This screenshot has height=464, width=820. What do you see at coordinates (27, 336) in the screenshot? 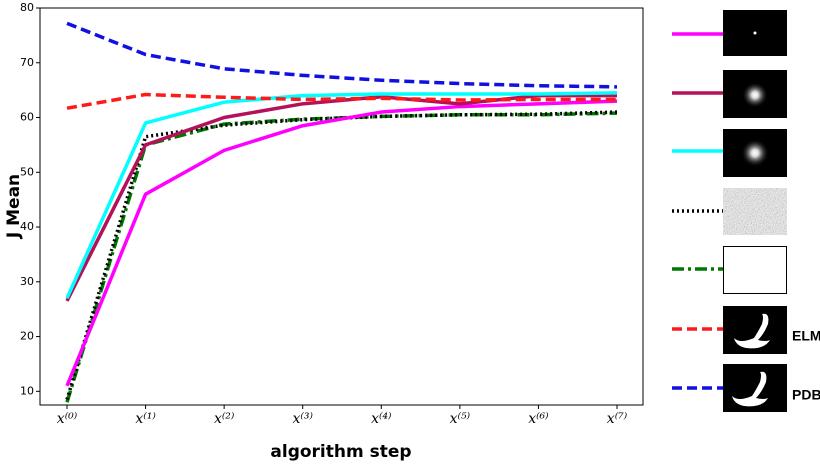
I see `y-tick-label: 20` at bounding box center [27, 336].